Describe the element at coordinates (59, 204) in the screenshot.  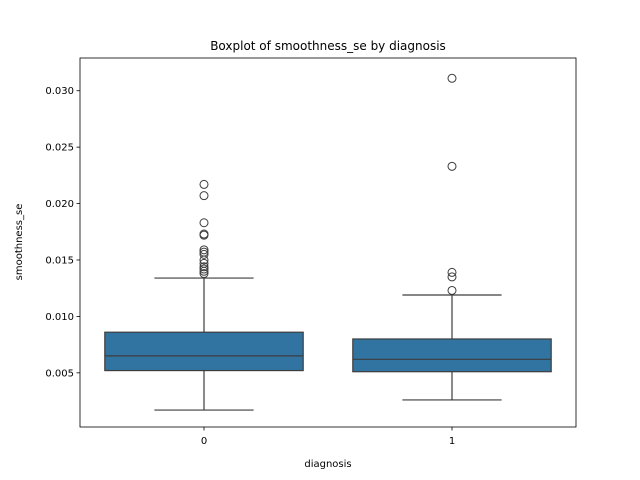
I see `y-tick-label: 0.020` at that location.